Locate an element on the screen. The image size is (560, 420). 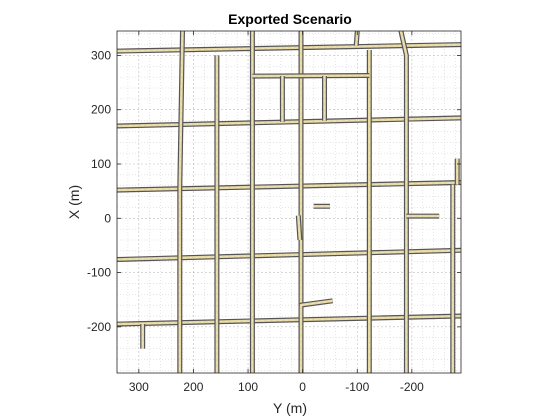
y-tick-label: 100 is located at coordinates (101, 164).